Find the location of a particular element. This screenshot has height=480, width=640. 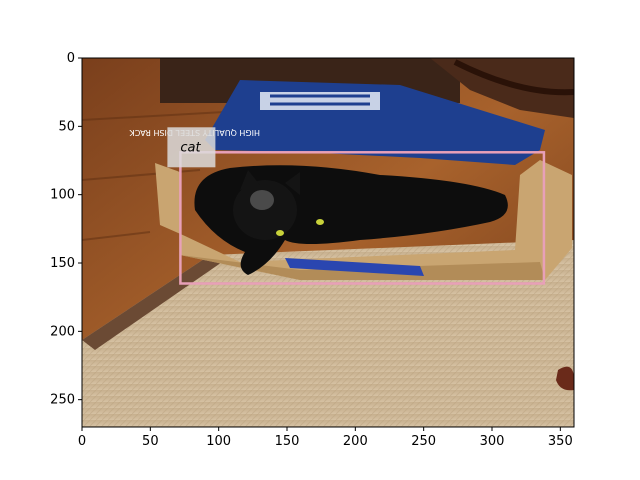

x-axis: 0 50 100 150 200 250 300 350 is located at coordinates (325, 438).